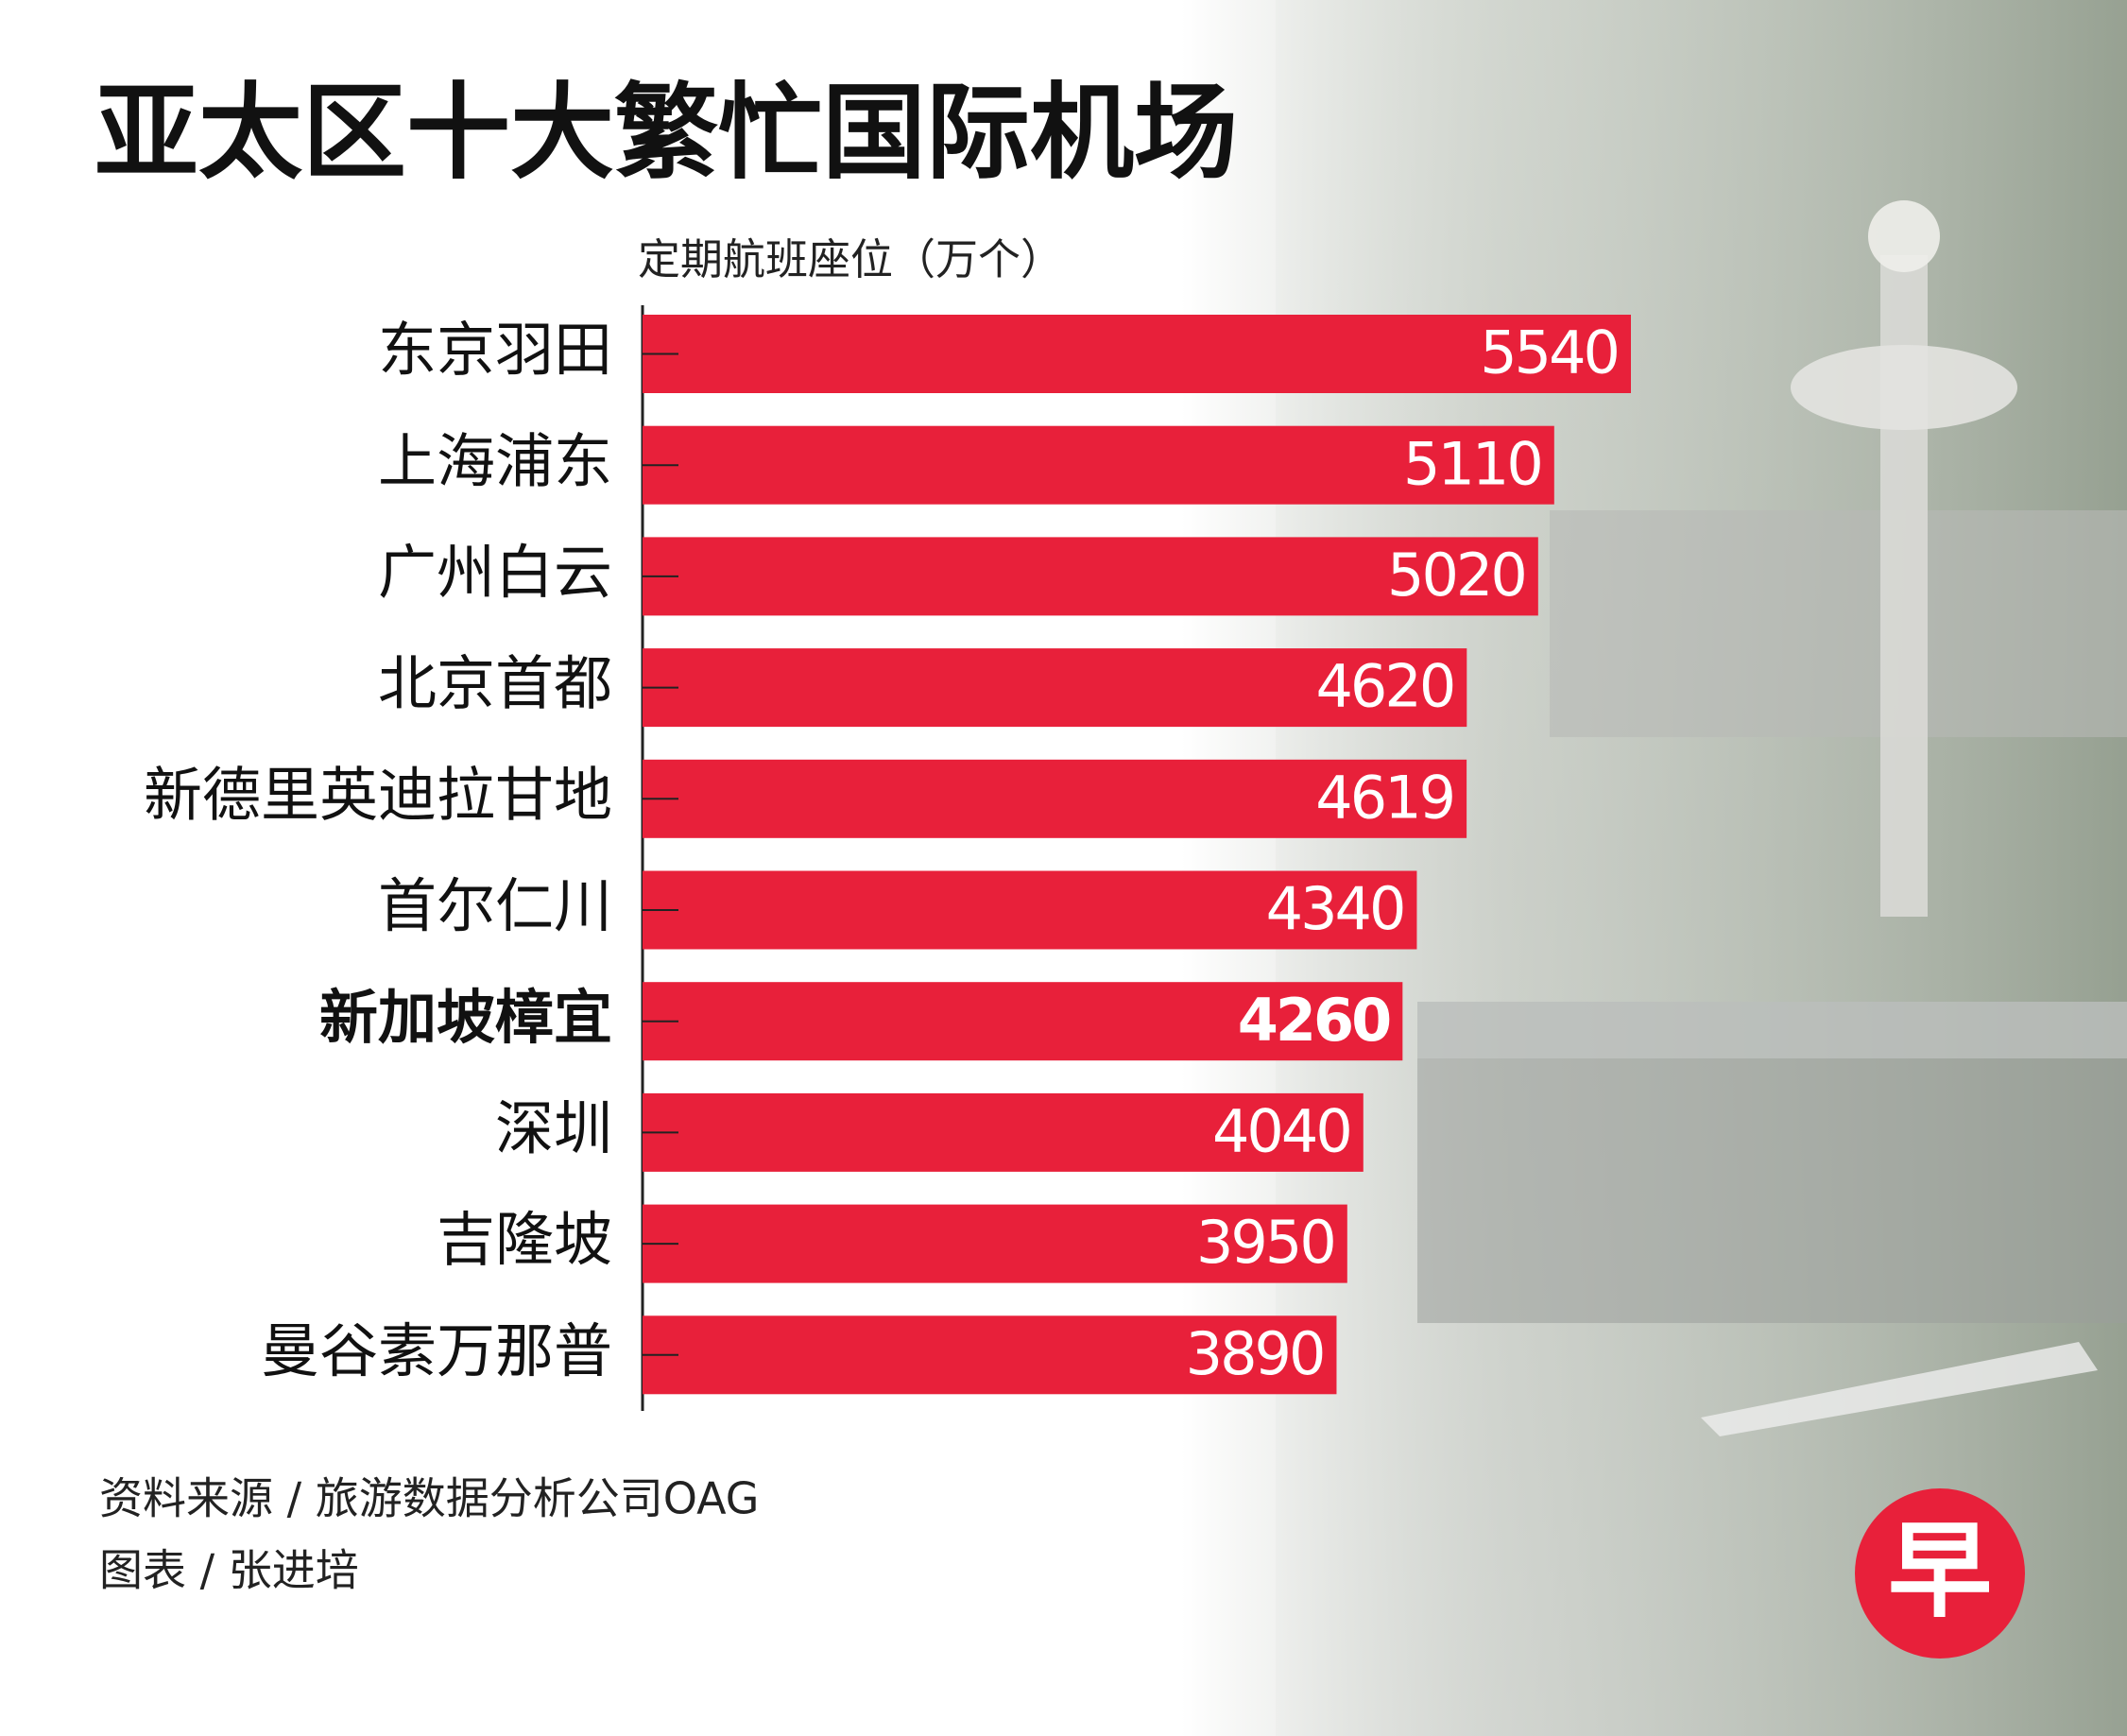 The image size is (2127, 1736). What do you see at coordinates (1314, 1020) in the screenshot?
I see `value-label: 4260` at bounding box center [1314, 1020].